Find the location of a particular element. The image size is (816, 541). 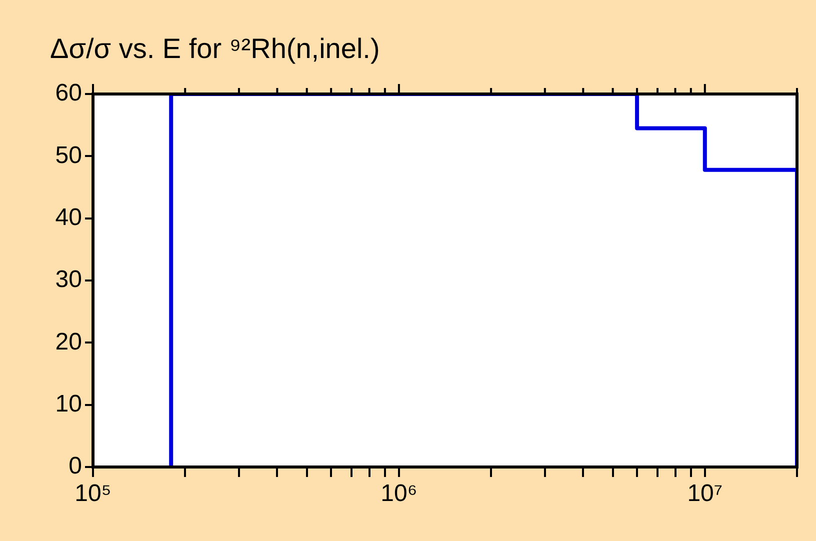

y-tick-label: 30 is located at coordinates (68, 280).